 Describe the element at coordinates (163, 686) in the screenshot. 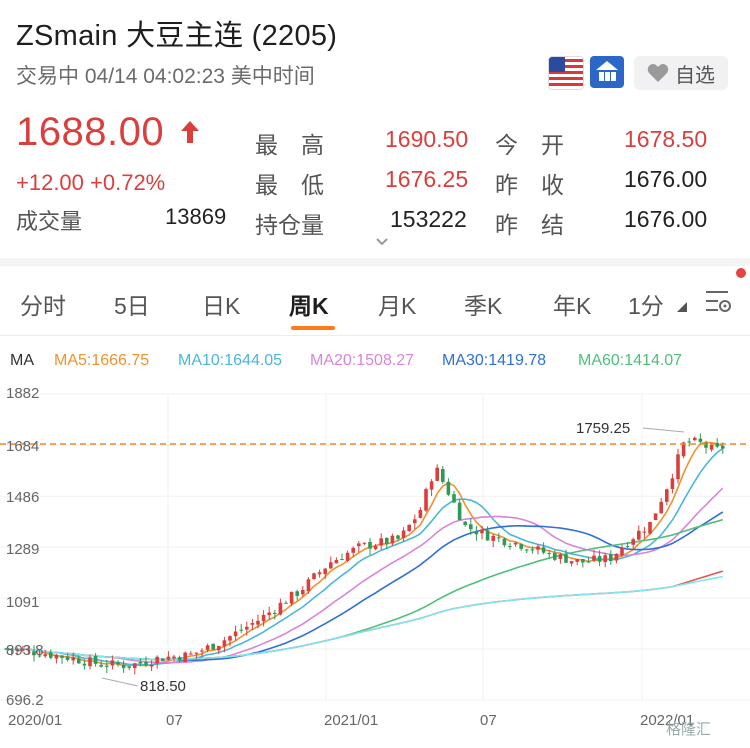

I see `low-annotation: 818.50` at that location.